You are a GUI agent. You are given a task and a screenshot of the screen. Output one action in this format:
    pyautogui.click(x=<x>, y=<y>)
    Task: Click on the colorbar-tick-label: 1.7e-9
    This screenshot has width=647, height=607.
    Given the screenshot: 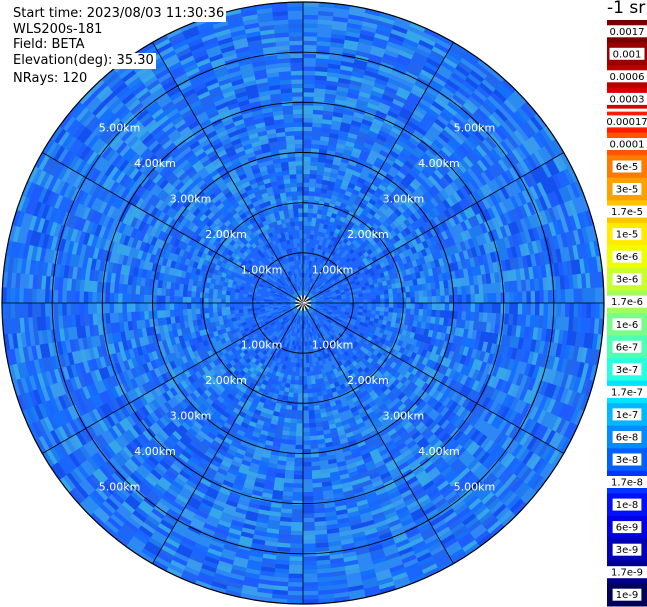 What is the action you would take?
    pyautogui.click(x=627, y=573)
    